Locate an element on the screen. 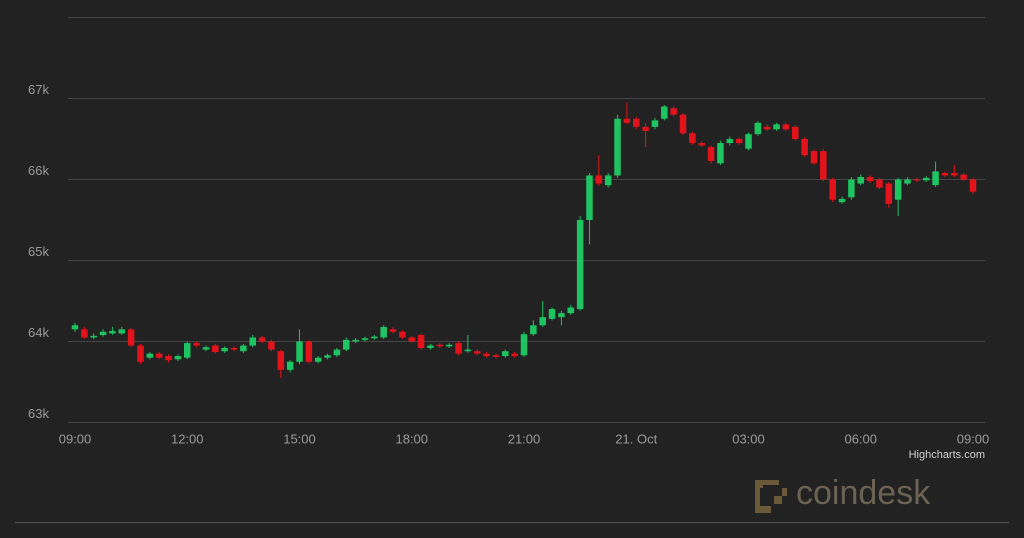 The height and width of the screenshot is (538, 1024). x-tick-label: 21. Oct is located at coordinates (636, 438).